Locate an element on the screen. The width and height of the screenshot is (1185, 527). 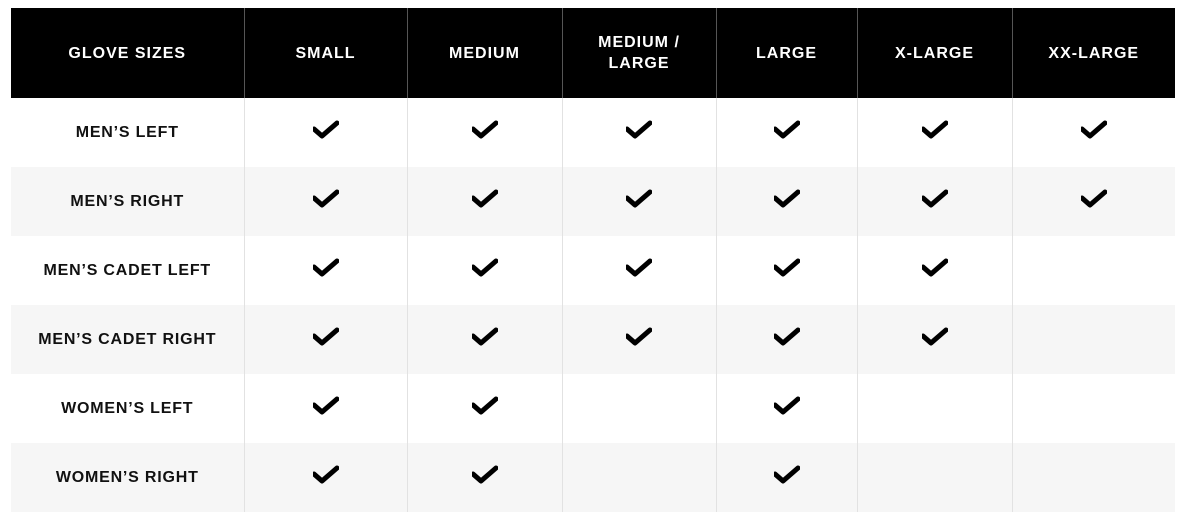
column-header: X-LARGE is located at coordinates (934, 53).